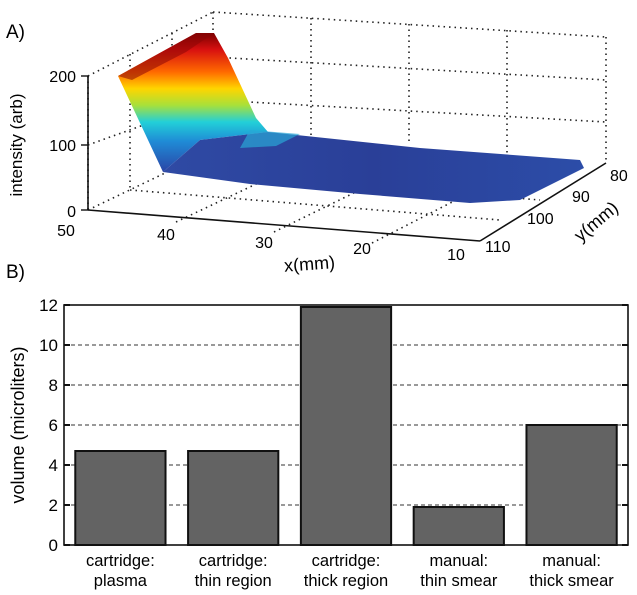 The width and height of the screenshot is (637, 595). I want to click on z-tick-label: 0, so click(71, 212).